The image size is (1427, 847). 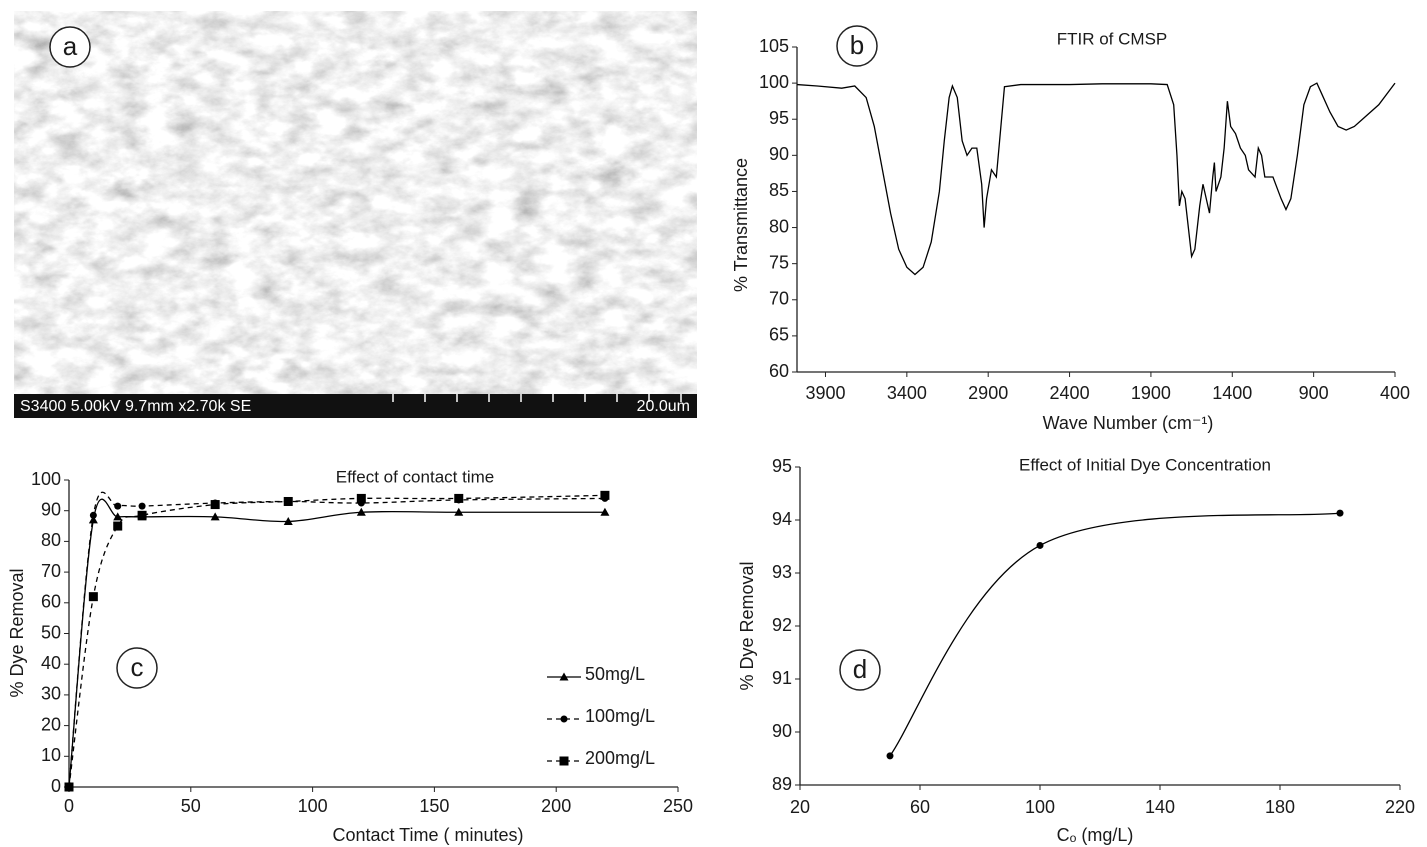 I want to click on panel-label: b, so click(x=857, y=45).